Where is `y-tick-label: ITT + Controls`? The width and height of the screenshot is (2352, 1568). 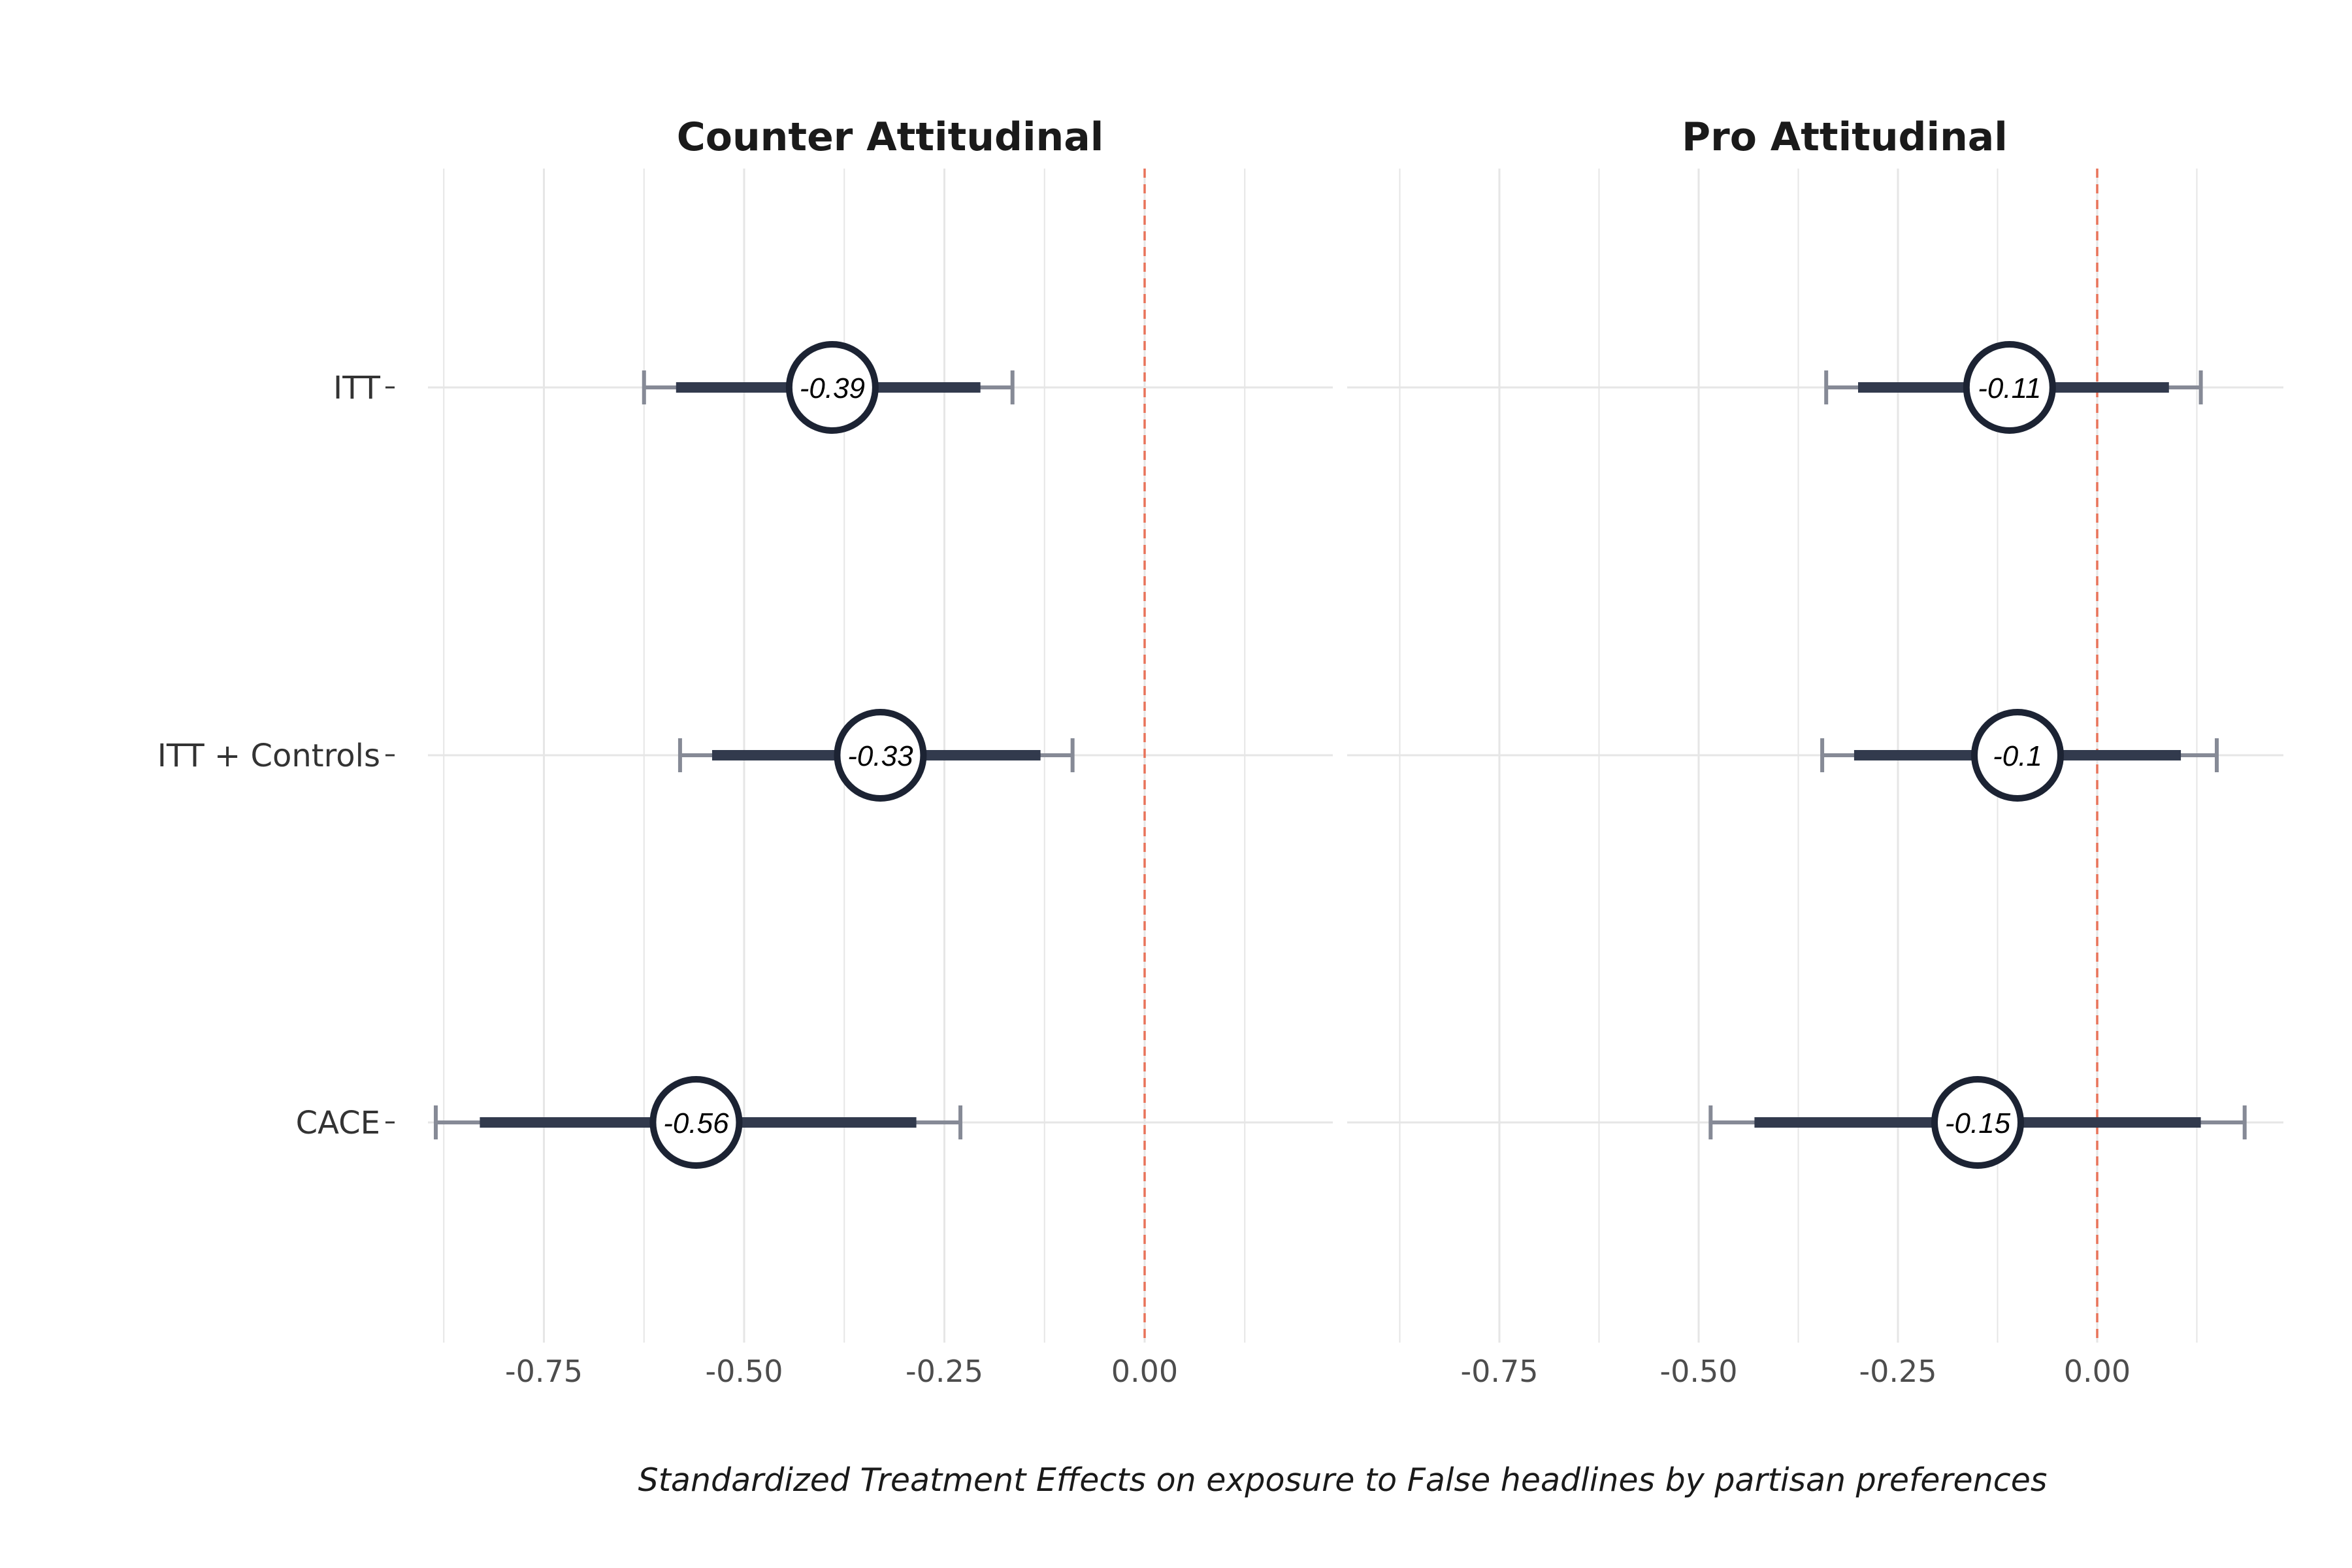 y-tick-label: ITT + Controls is located at coordinates (268, 756).